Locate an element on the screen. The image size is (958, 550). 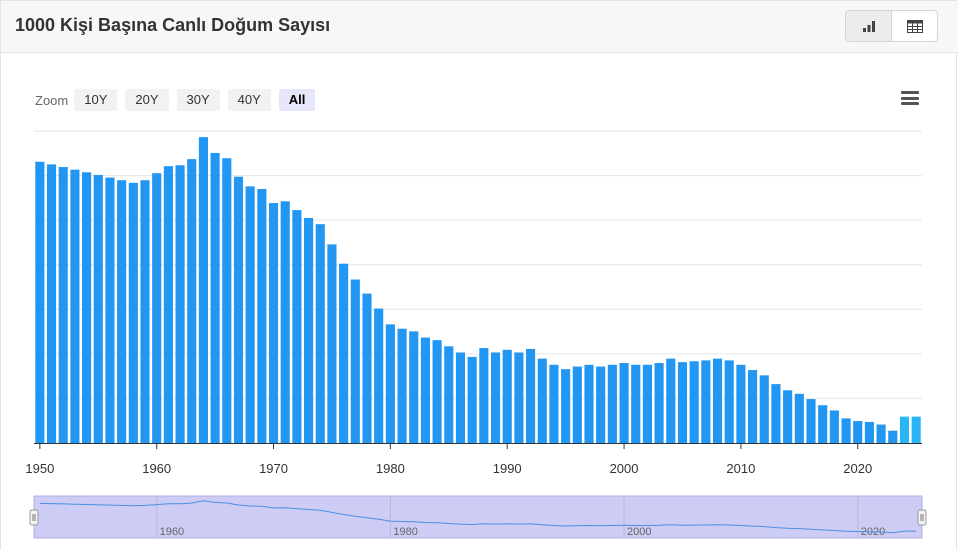
bar-1989 is located at coordinates (495, 397).